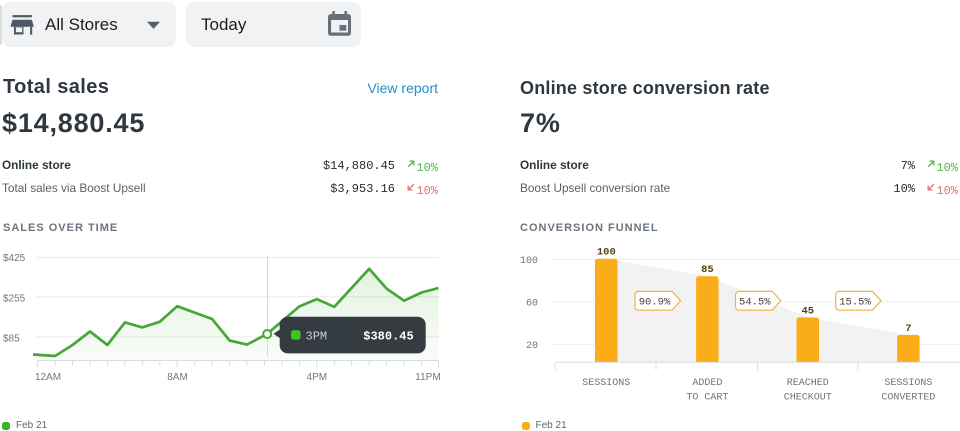  What do you see at coordinates (855, 303) in the screenshot?
I see `svg-text: 15.5%` at bounding box center [855, 303].